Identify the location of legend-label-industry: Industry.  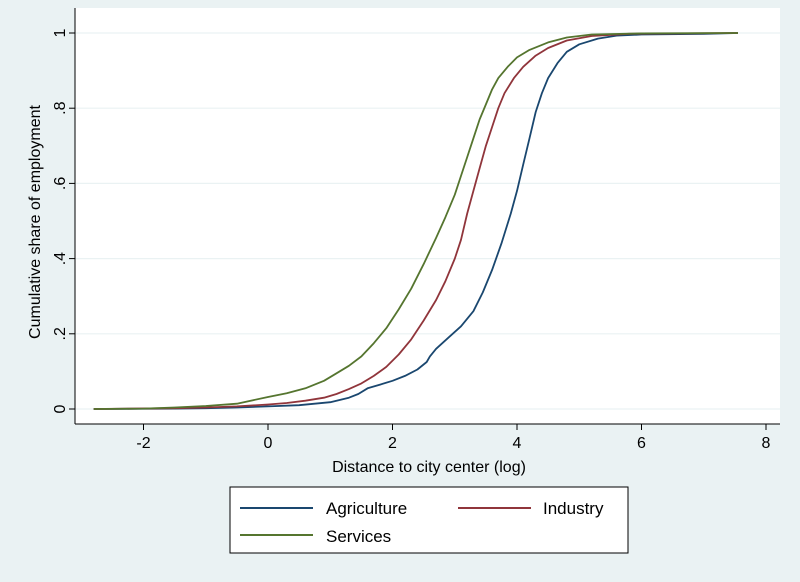
(573, 508).